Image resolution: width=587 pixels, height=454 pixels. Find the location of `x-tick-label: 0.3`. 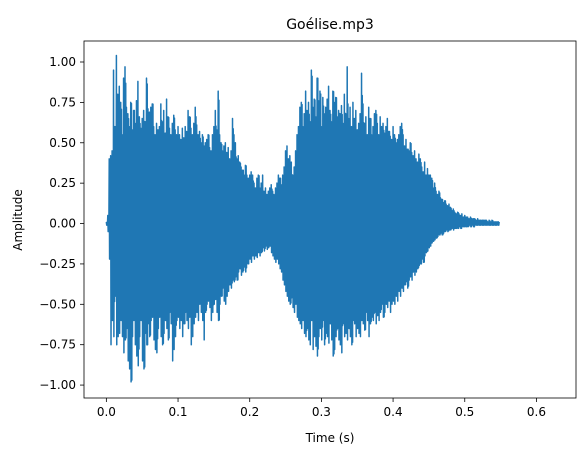

x-tick-label: 0.3 is located at coordinates (321, 412).